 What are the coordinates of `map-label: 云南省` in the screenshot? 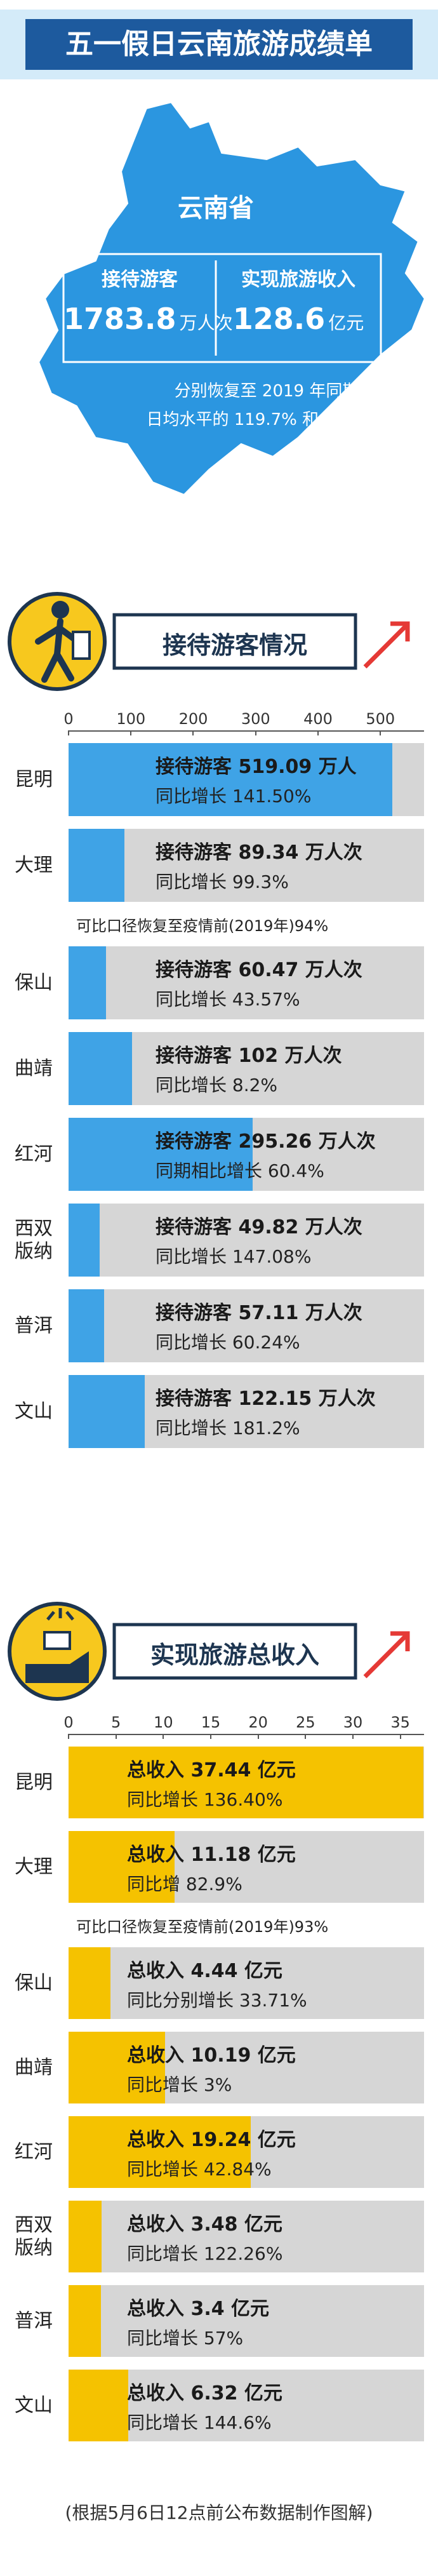 It's located at (216, 208).